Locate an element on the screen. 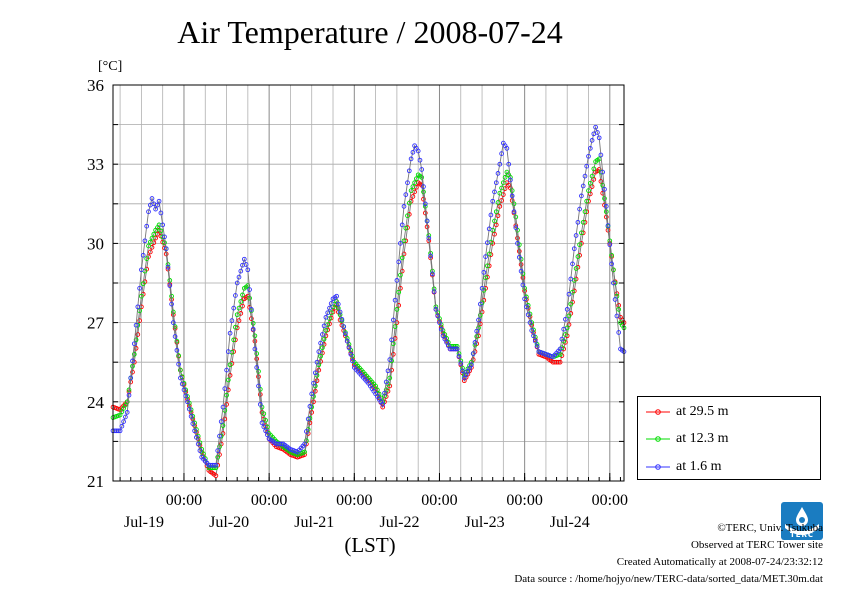 This screenshot has width=842, height=595. legend-item-12-3m: at 12.3 m is located at coordinates (687, 439).